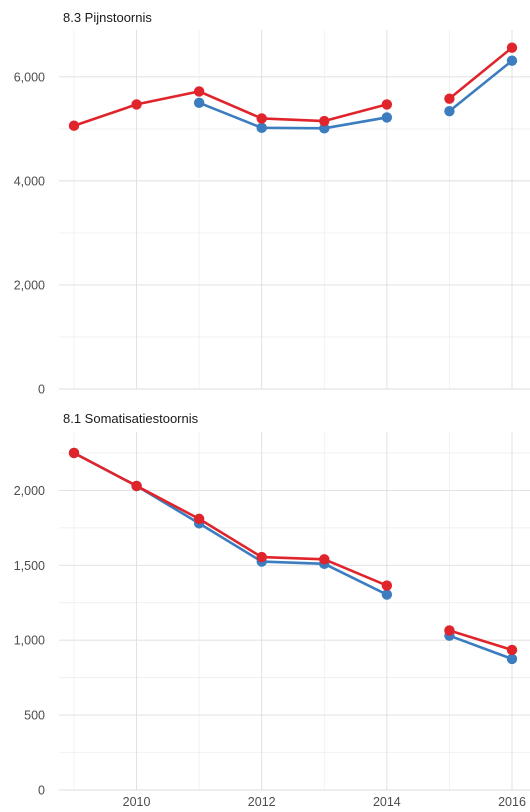 This screenshot has height=812, width=530. I want to click on y-tick-label: 4,000, so click(29, 181).